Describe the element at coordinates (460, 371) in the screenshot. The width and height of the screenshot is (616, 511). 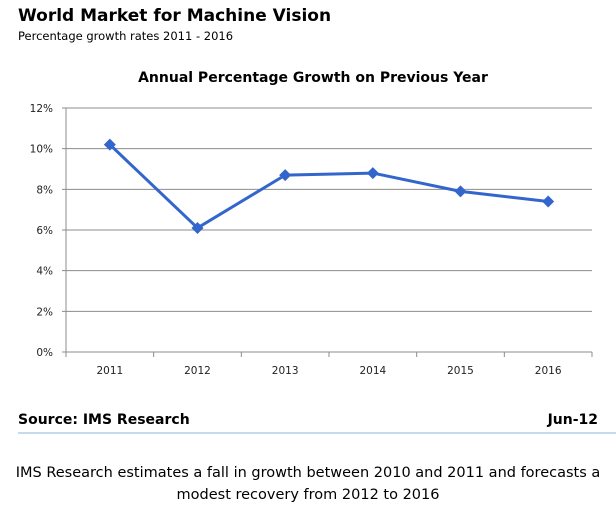
I see `x-tick-label: 2015` at that location.